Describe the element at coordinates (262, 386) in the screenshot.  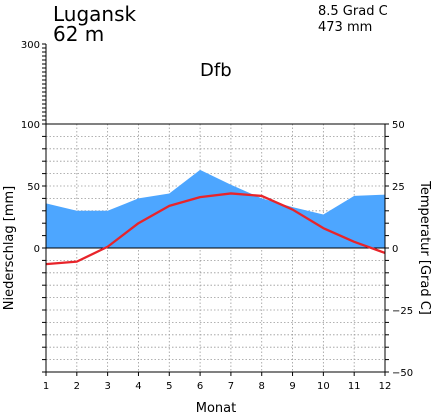
I see `x-tick-label: 8` at that location.